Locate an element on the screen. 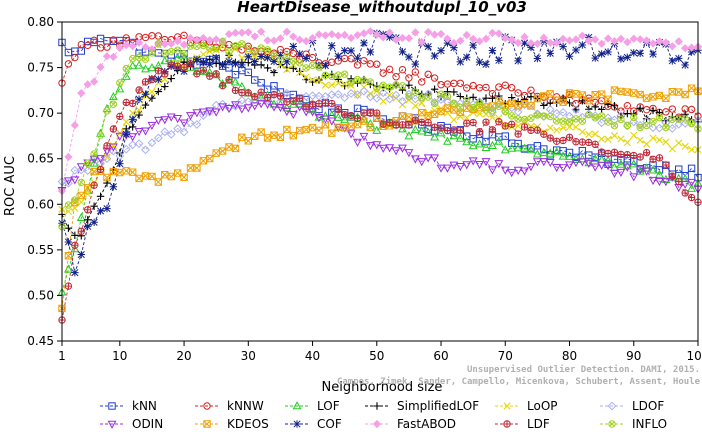 Image resolution: width=702 pixels, height=434 pixels. x-tick-label: 20 is located at coordinates (183, 356).